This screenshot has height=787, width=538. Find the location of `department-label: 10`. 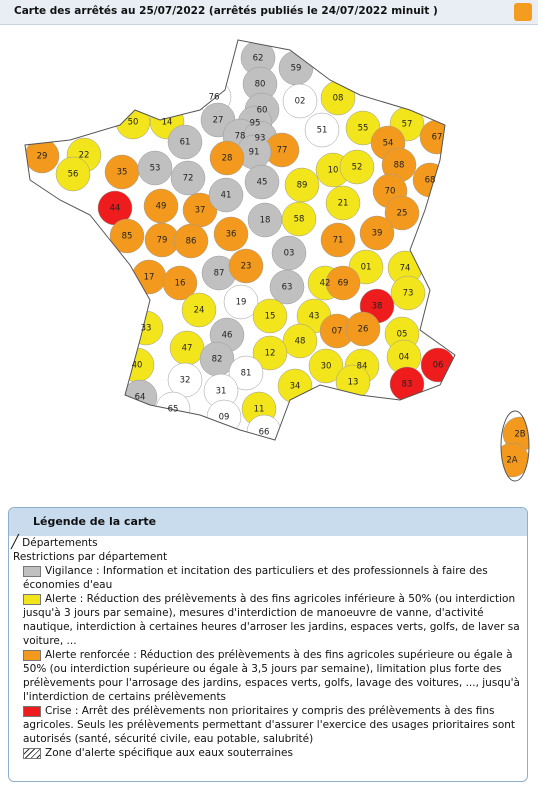

department-label: 10 is located at coordinates (333, 171).